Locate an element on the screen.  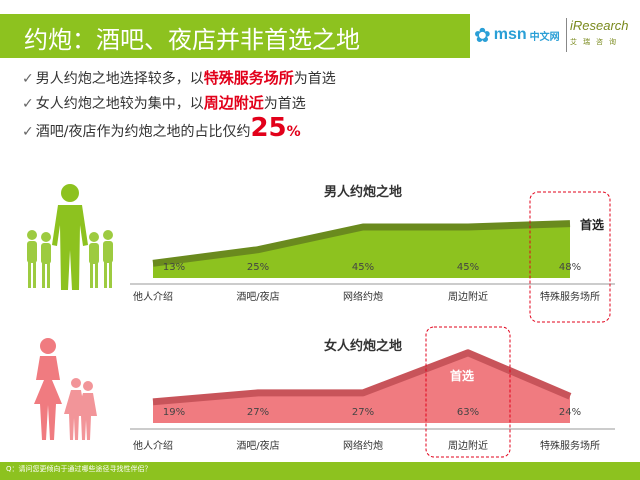
bullet-item: ✓ 酒吧/夜店作为约炮之地的占比仅约25% is located at coordinates (179, 128).